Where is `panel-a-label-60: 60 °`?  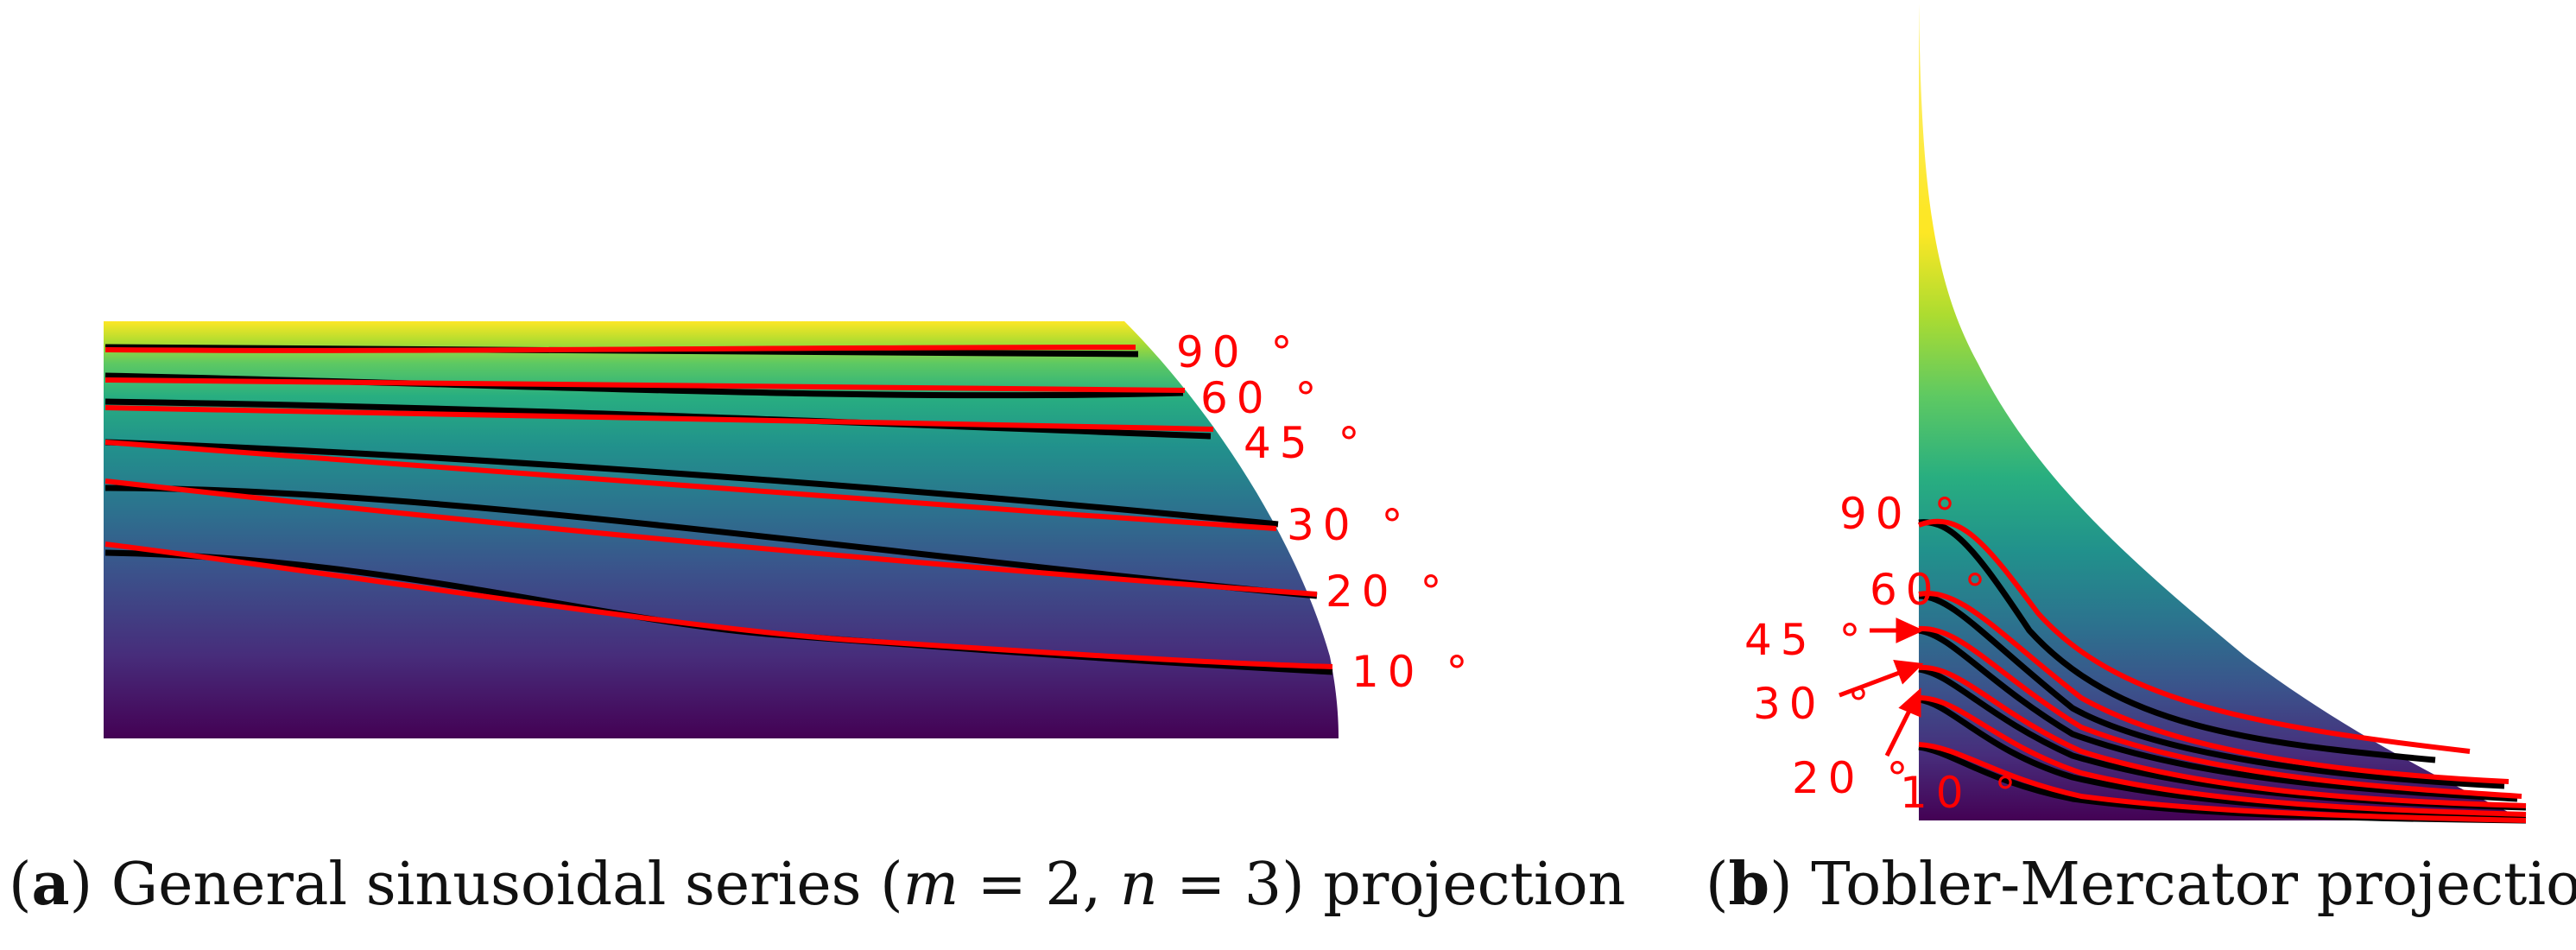
panel-a-label-60: 60 ° is located at coordinates (1263, 398).